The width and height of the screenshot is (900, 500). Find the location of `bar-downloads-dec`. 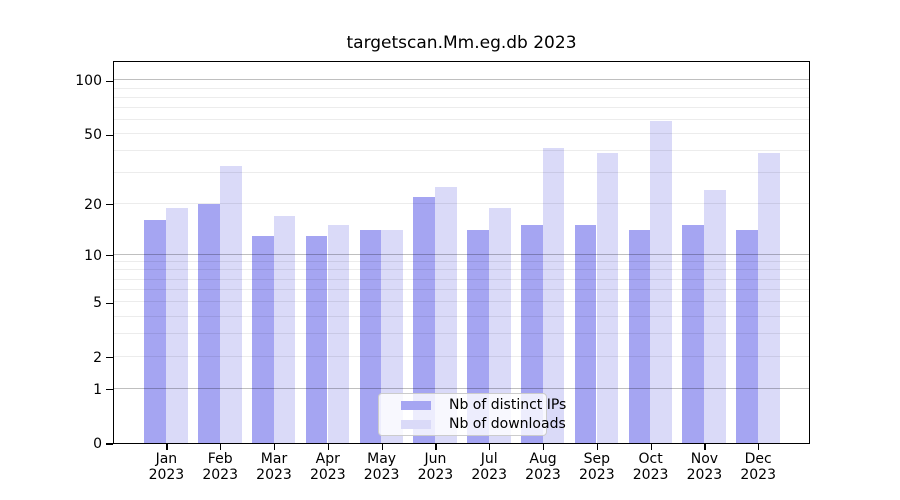

bar-downloads-dec is located at coordinates (768, 298).